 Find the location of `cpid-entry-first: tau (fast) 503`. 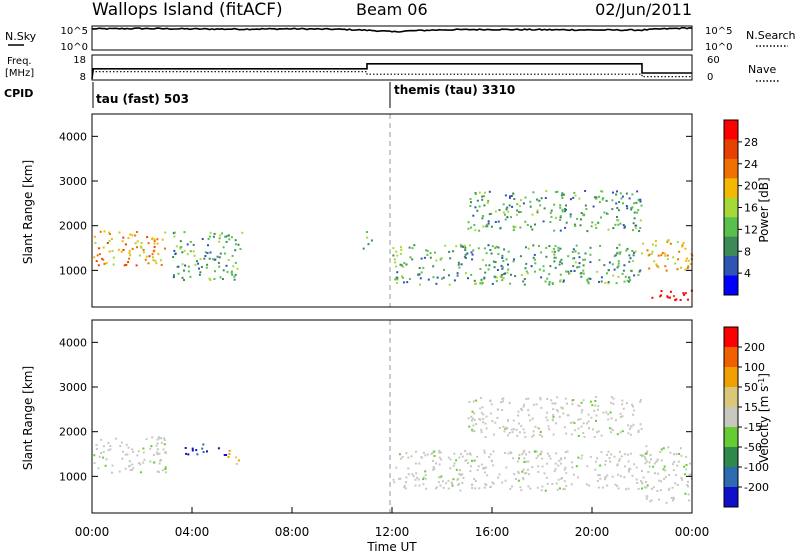

cpid-entry-first: tau (fast) 503 is located at coordinates (142, 99).